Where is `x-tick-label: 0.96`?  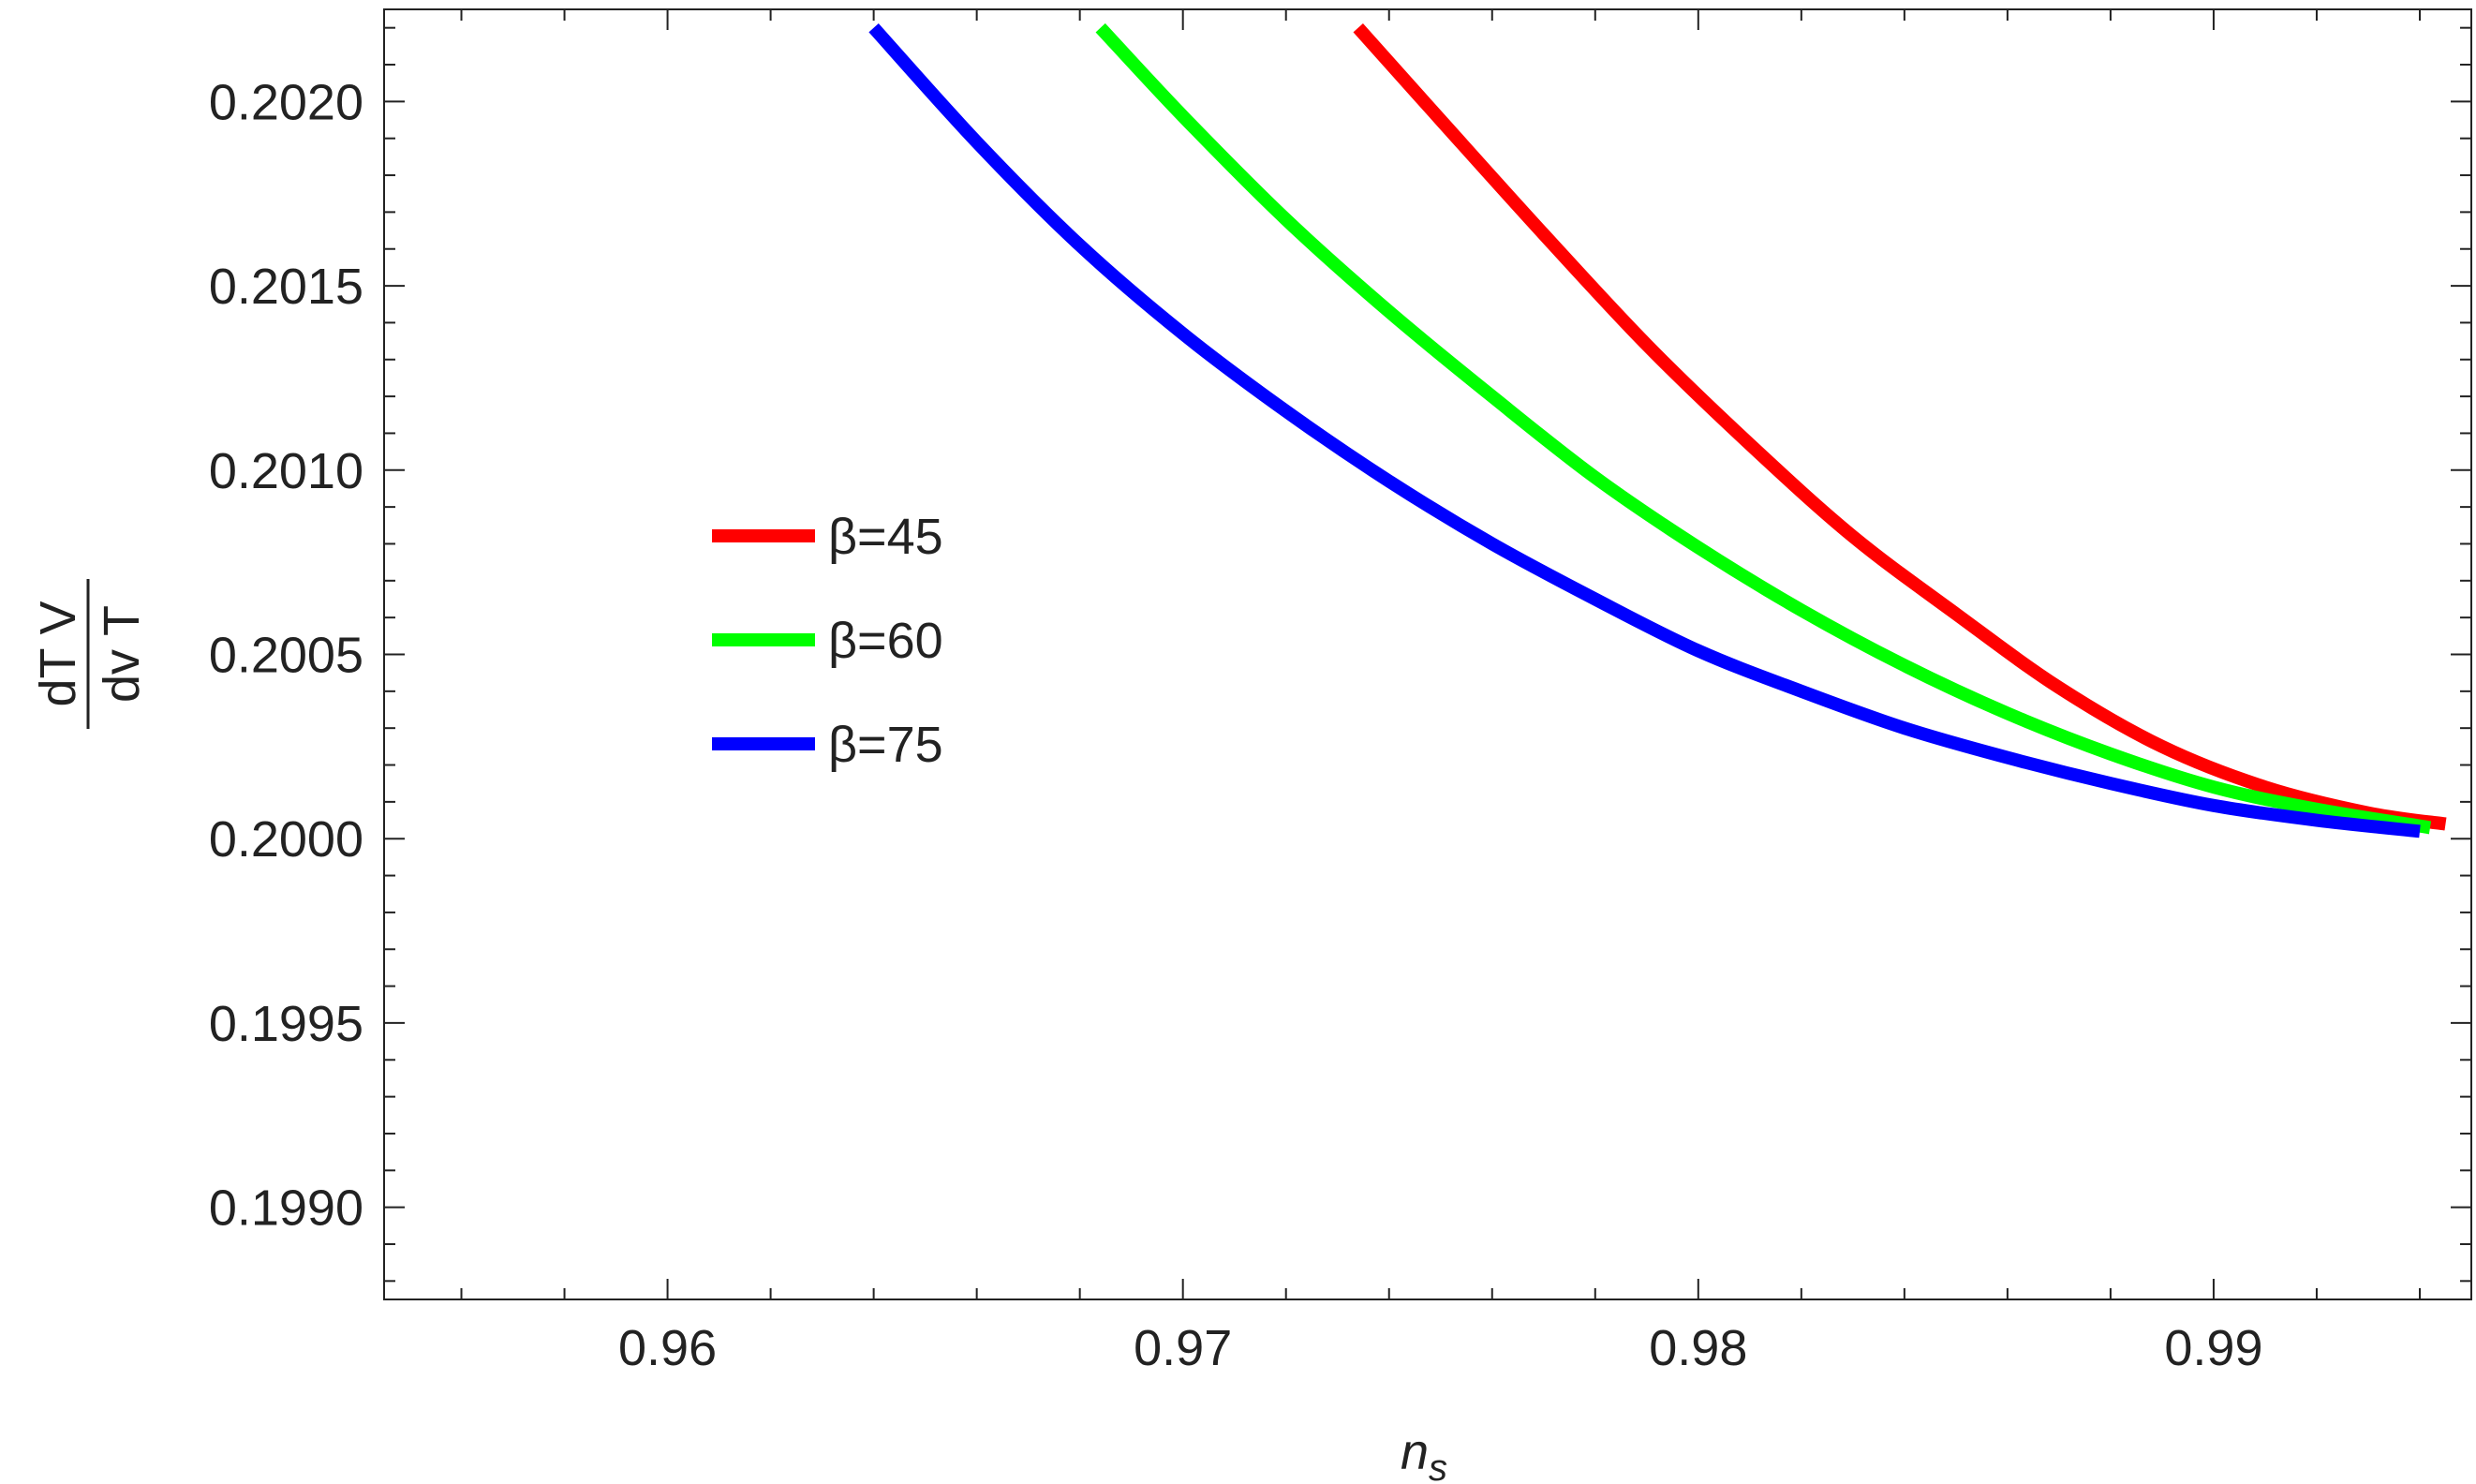 x-tick-label: 0.96 is located at coordinates (667, 1348).